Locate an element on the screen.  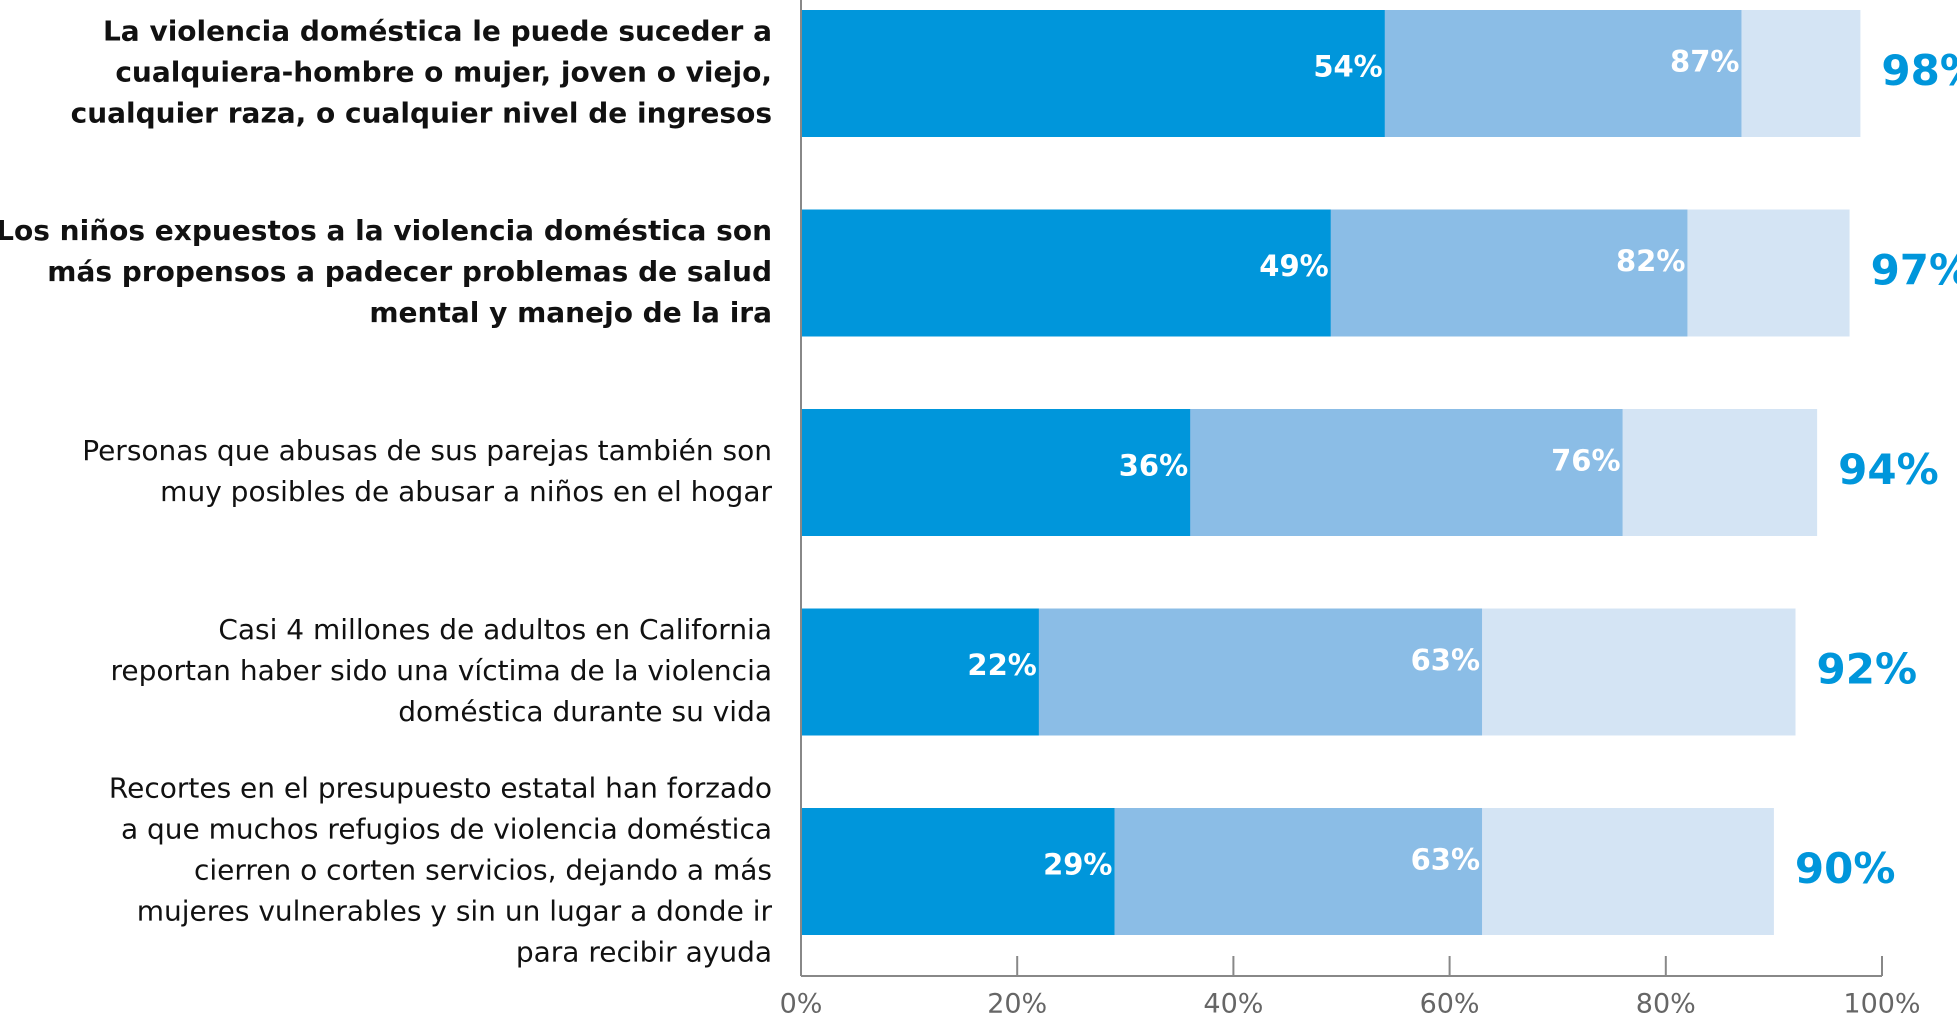
value-label: 36% is located at coordinates (1153, 466).